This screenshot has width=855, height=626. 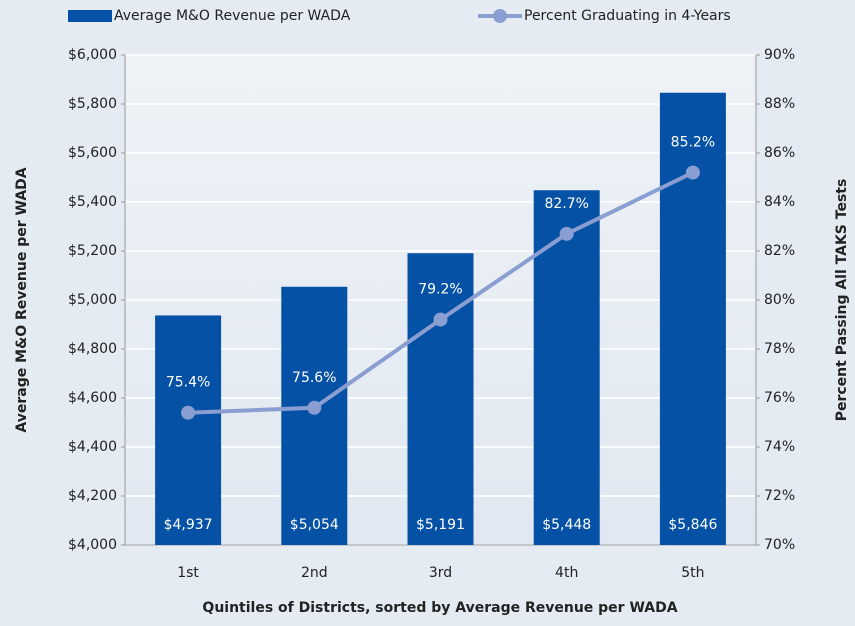 I want to click on line-value-label: 82.7%, so click(x=566, y=204).